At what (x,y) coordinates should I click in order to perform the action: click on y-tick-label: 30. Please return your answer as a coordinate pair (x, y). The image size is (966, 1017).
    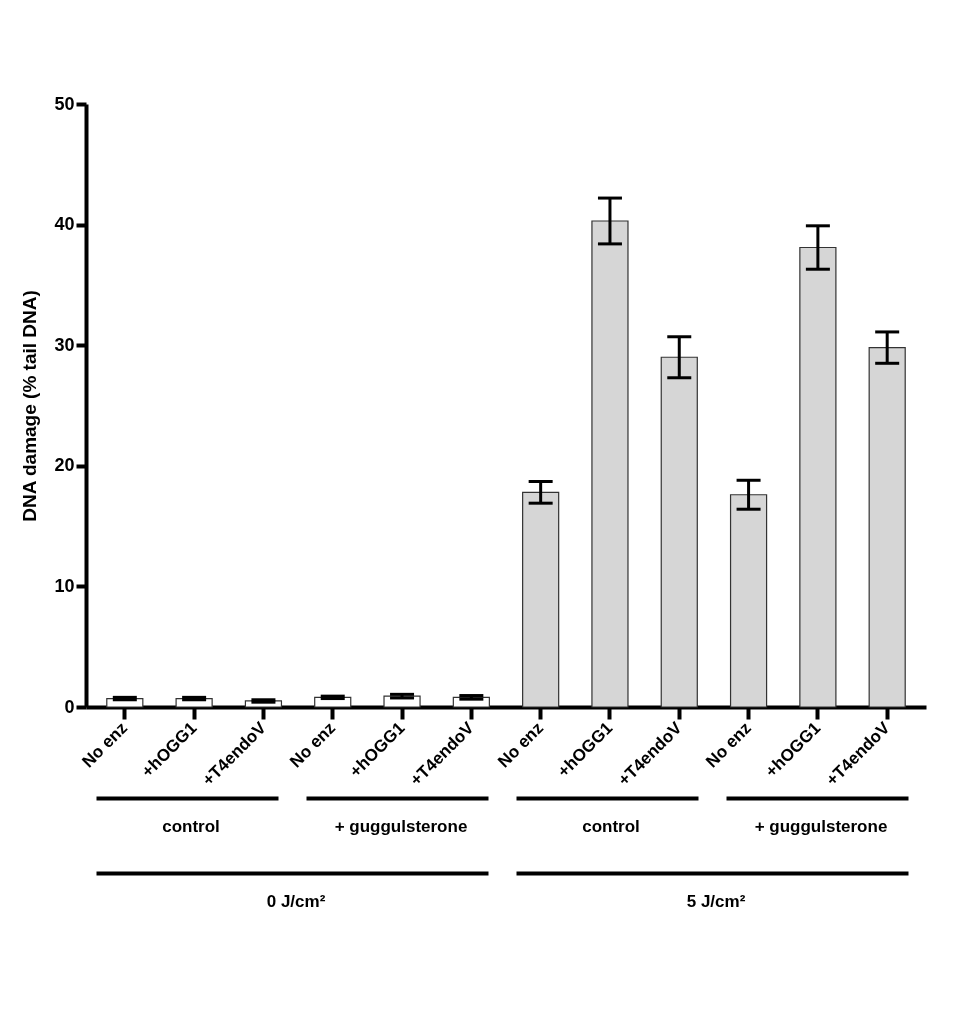
    Looking at the image, I should click on (64, 344).